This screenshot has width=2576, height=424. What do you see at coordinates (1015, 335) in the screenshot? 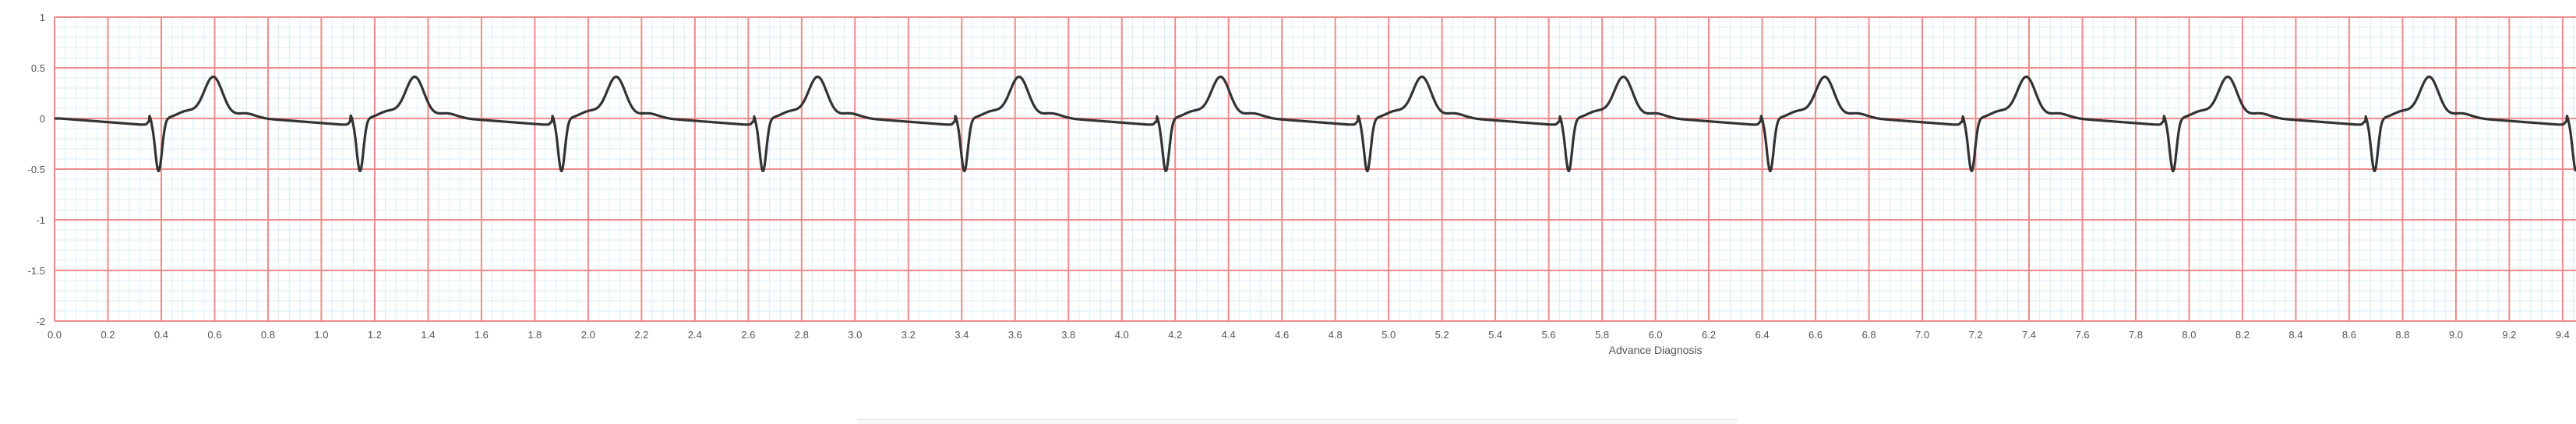
I see `x-tick-label: 3.6` at bounding box center [1015, 335].